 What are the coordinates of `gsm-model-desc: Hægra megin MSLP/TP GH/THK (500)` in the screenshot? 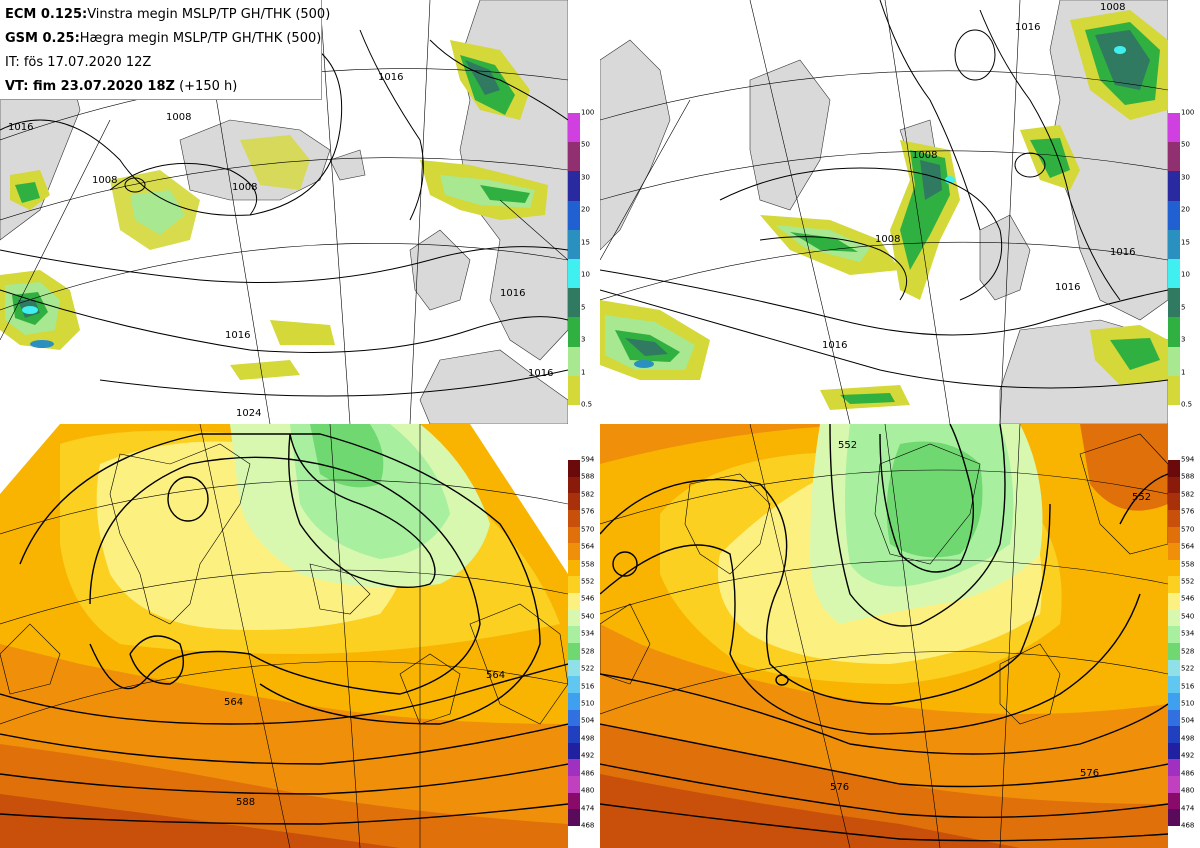 It's located at (200, 38).